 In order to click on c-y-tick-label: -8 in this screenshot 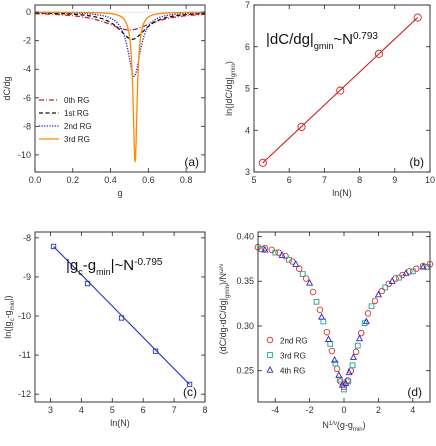, I will do `click(27, 238)`.